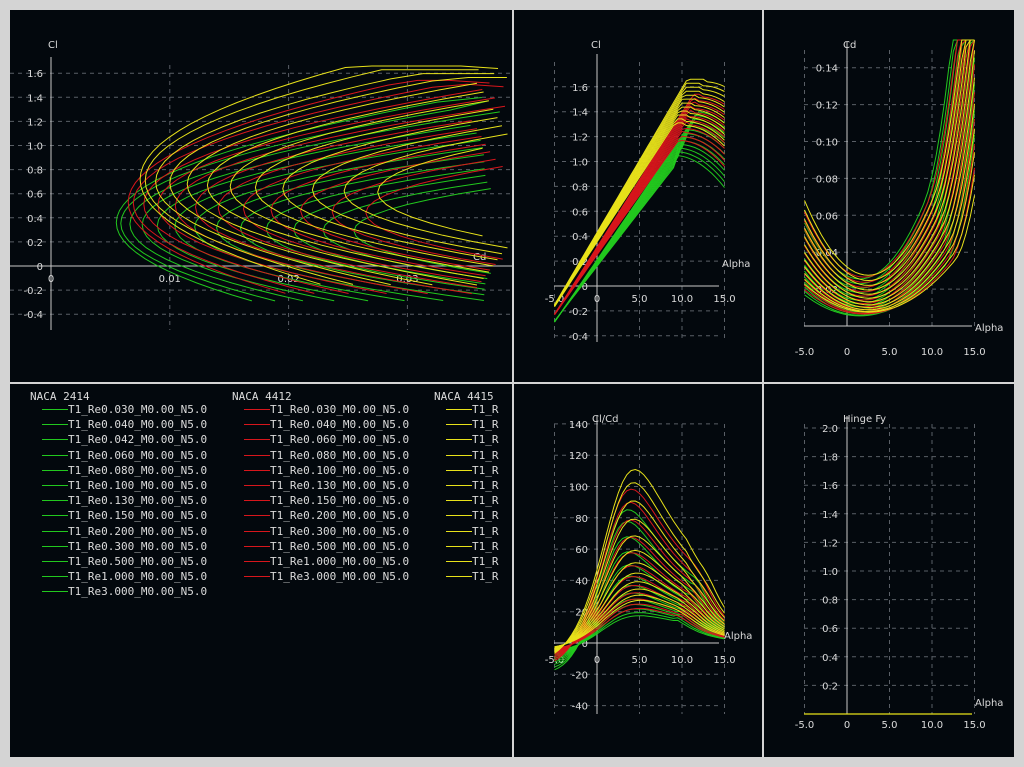 This screenshot has width=1024, height=767. Describe the element at coordinates (138, 440) in the screenshot. I see `legend-item-label: T1_Re0.042_M0.00_N5.0` at that location.